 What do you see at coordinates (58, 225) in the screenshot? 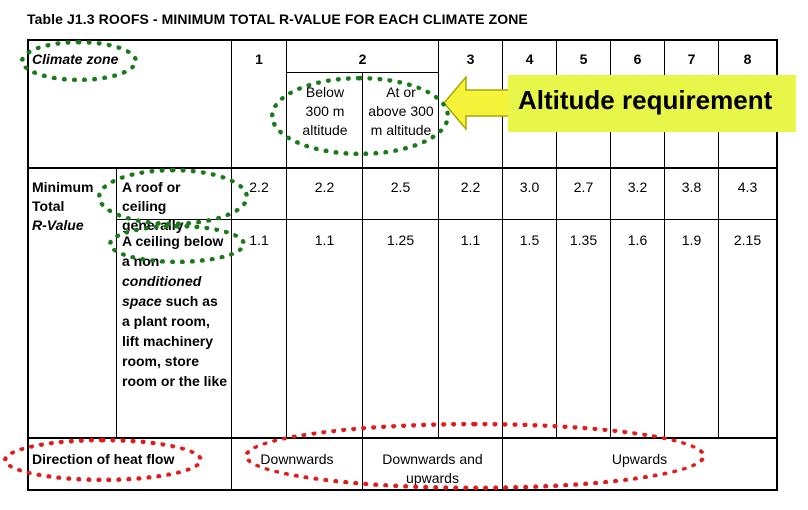
I see `row-group-label-rvalue: R-Value` at bounding box center [58, 225].